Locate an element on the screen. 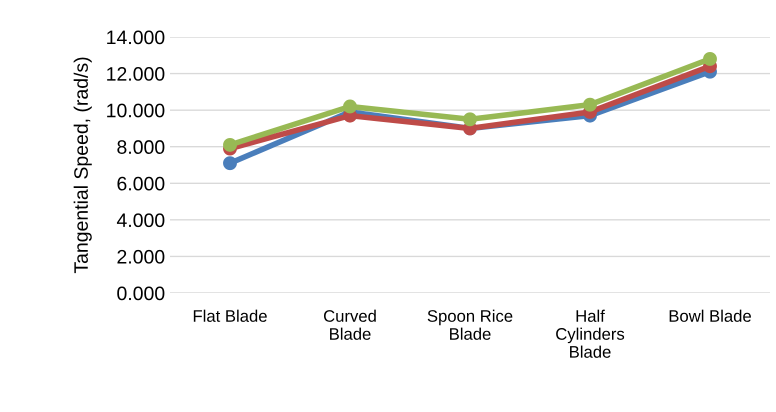  x-tick-label: Curved Blade is located at coordinates (350, 325).